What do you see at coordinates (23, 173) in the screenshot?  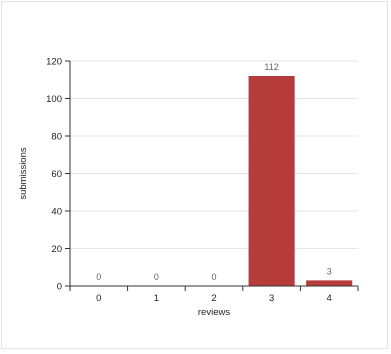 I see `y-axis-title: submissions` at bounding box center [23, 173].